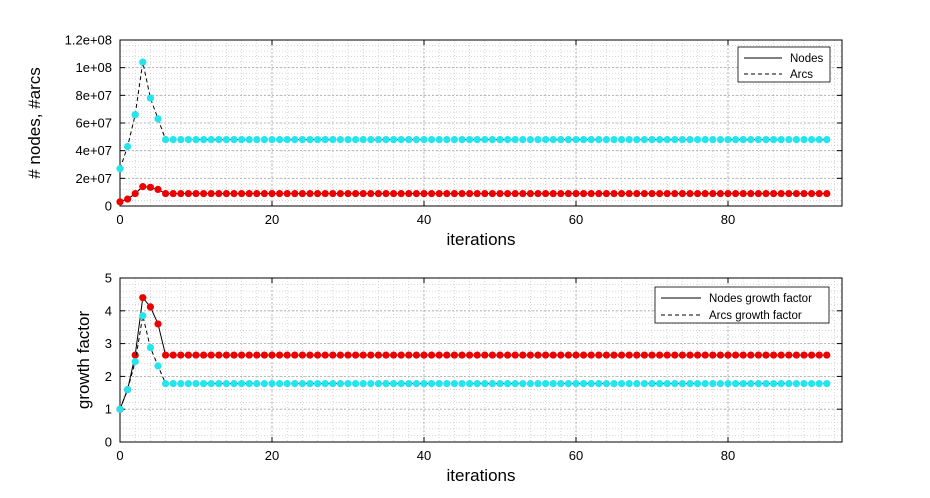  Describe the element at coordinates (742, 305) in the screenshot. I see `legend: Nodes growth factor Arcs growth factor` at that location.